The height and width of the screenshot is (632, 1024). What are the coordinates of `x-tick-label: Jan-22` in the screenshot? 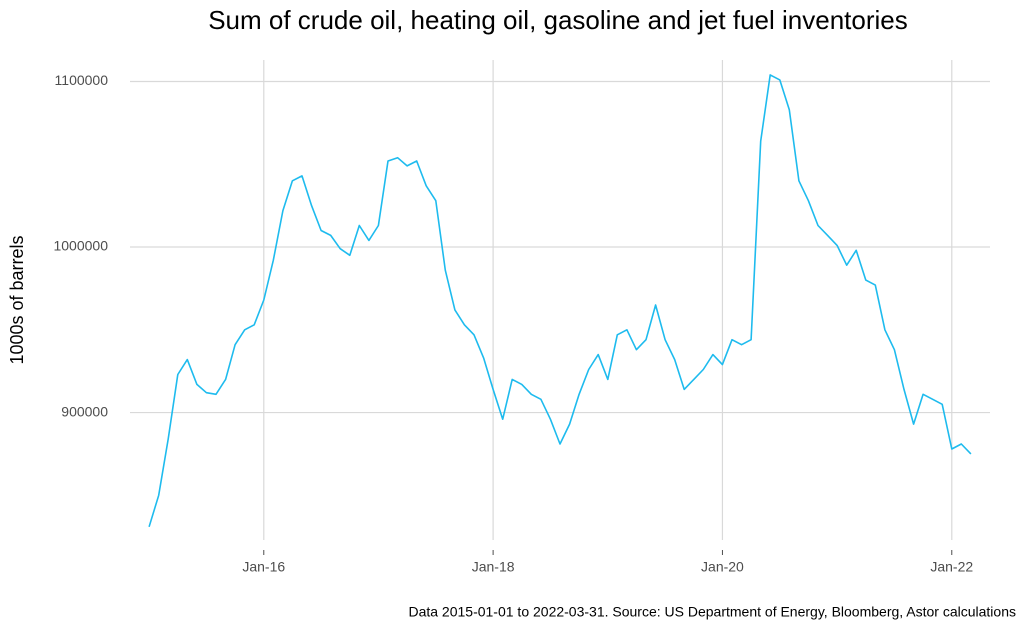 It's located at (951, 567).